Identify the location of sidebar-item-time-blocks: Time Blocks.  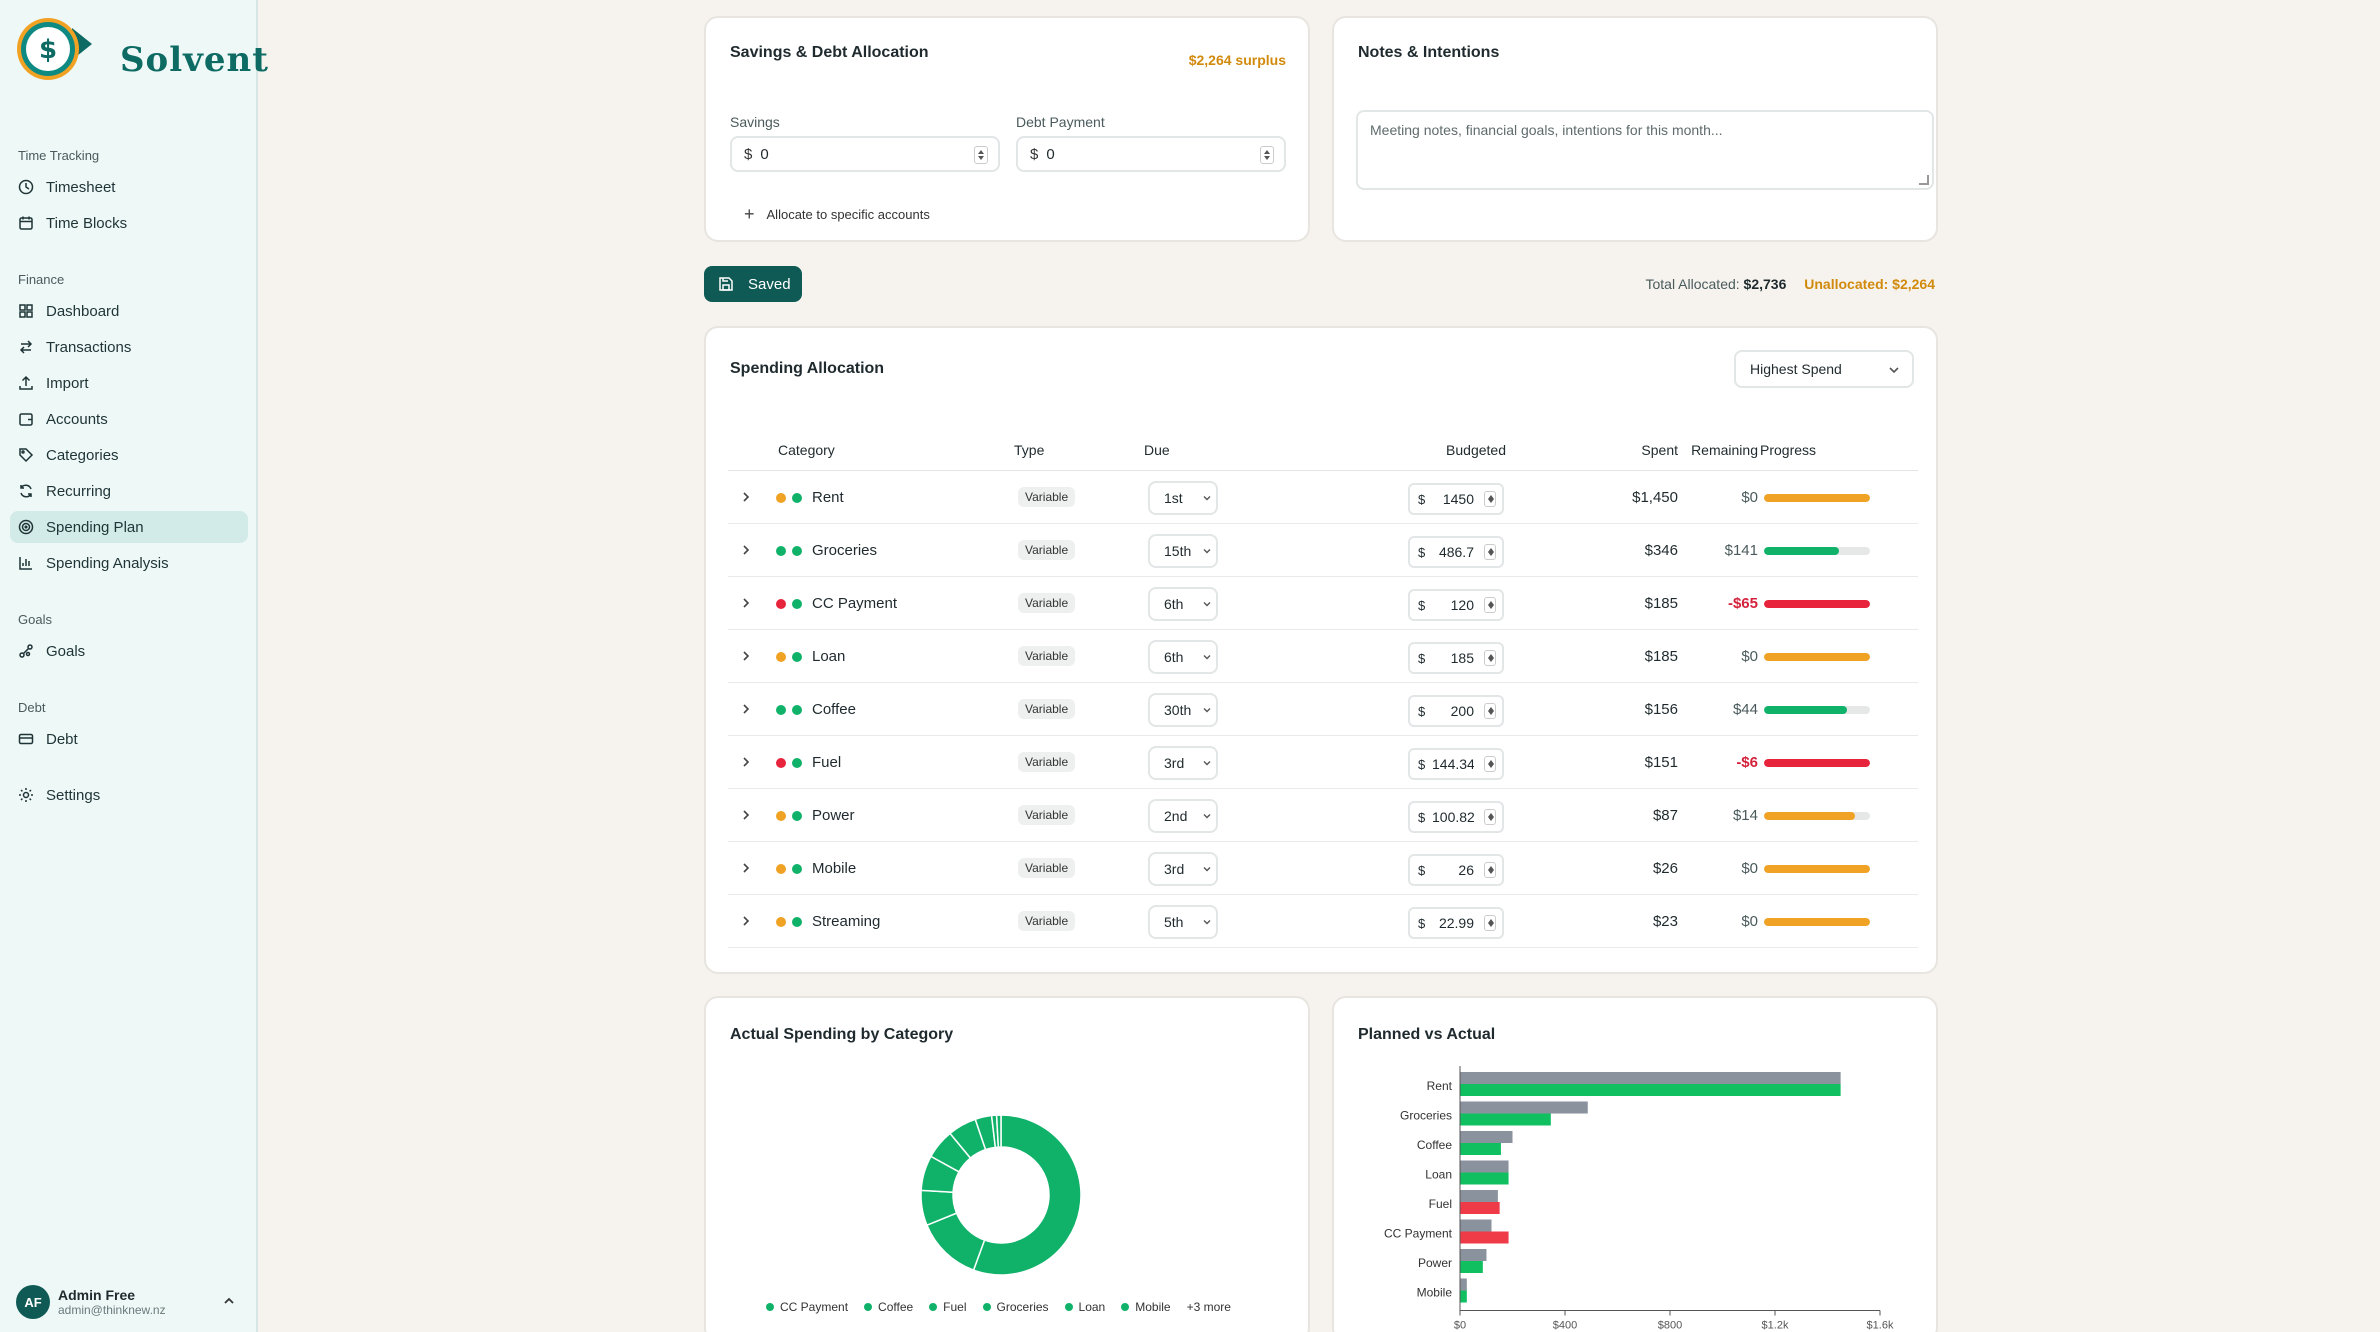
(129, 223).